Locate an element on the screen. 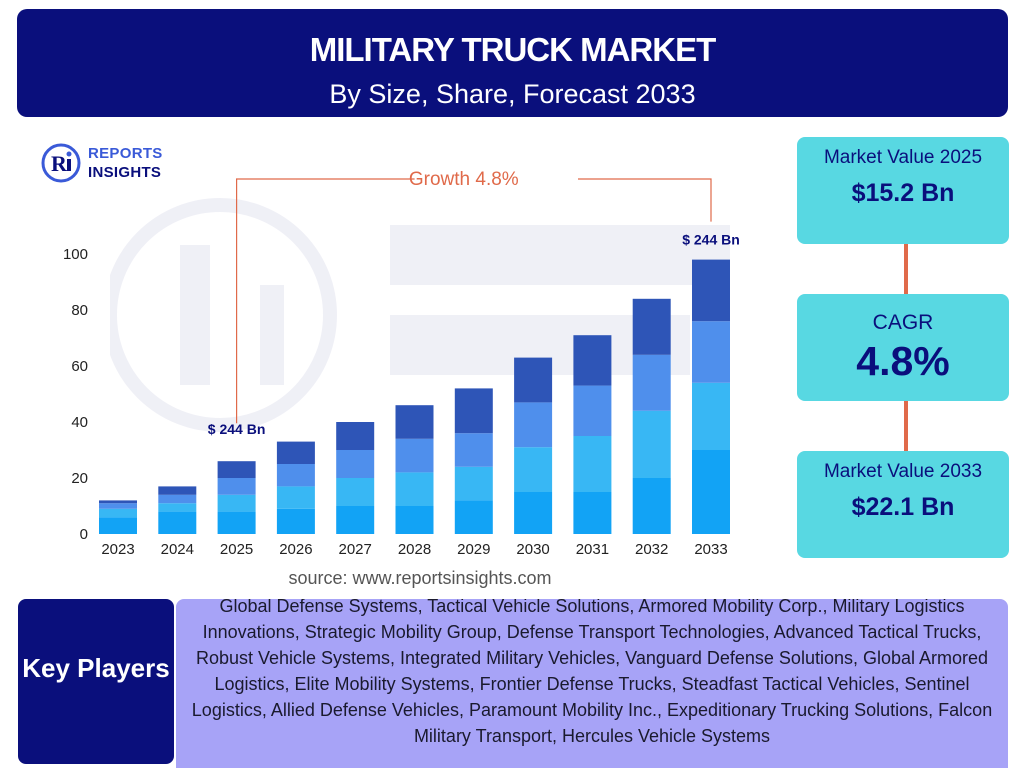  y-tick-label: 40 is located at coordinates (79, 422).